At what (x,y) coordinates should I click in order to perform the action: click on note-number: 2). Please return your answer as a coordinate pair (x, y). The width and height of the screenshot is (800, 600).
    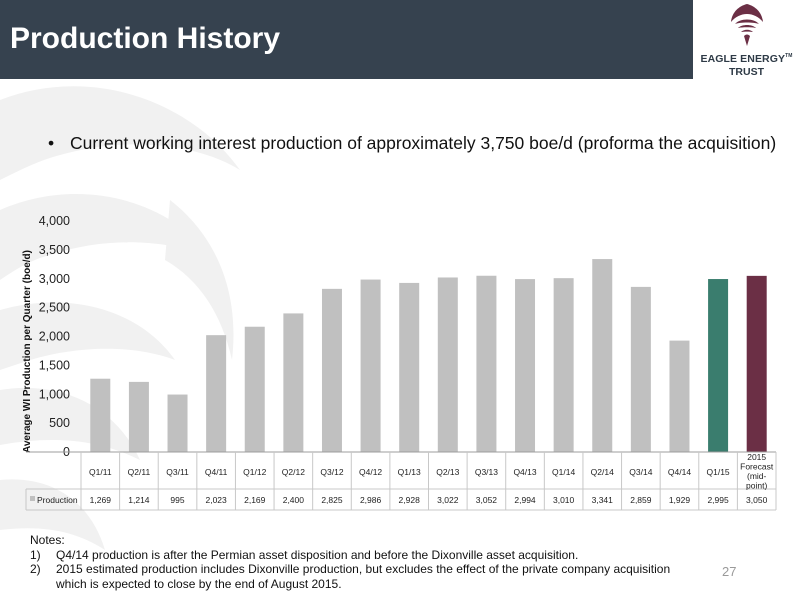
    Looking at the image, I should click on (35, 569).